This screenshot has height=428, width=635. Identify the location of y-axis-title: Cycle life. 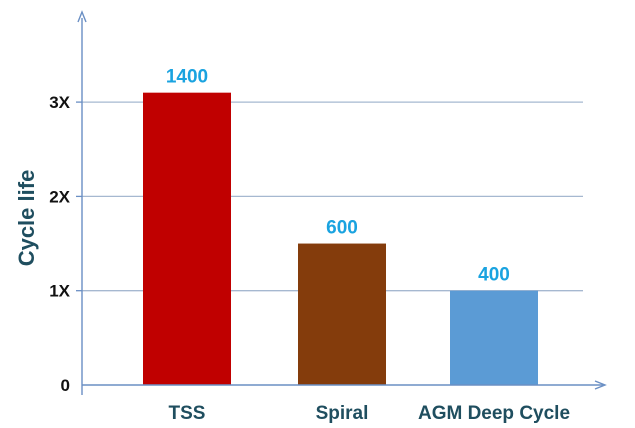
(26, 218).